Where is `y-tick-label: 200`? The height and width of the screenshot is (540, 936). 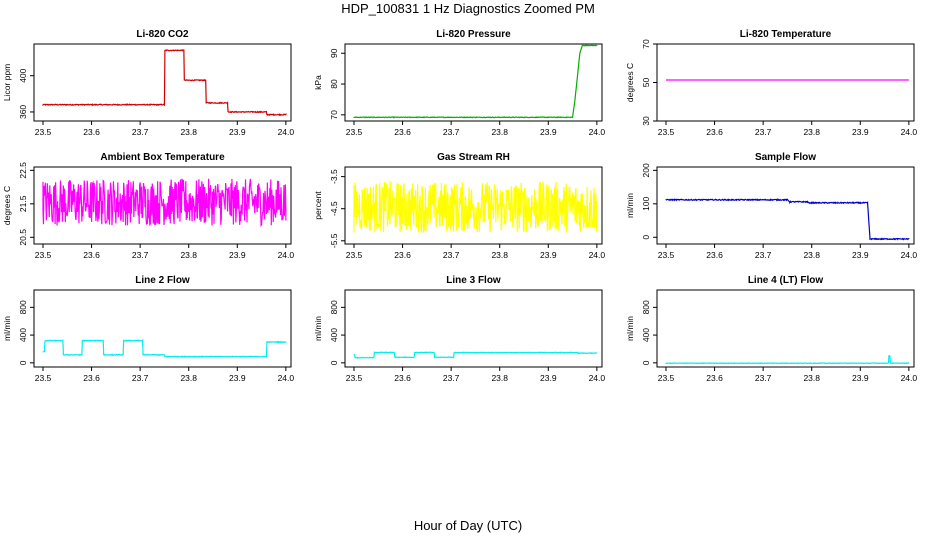
y-tick-label: 200 is located at coordinates (646, 170).